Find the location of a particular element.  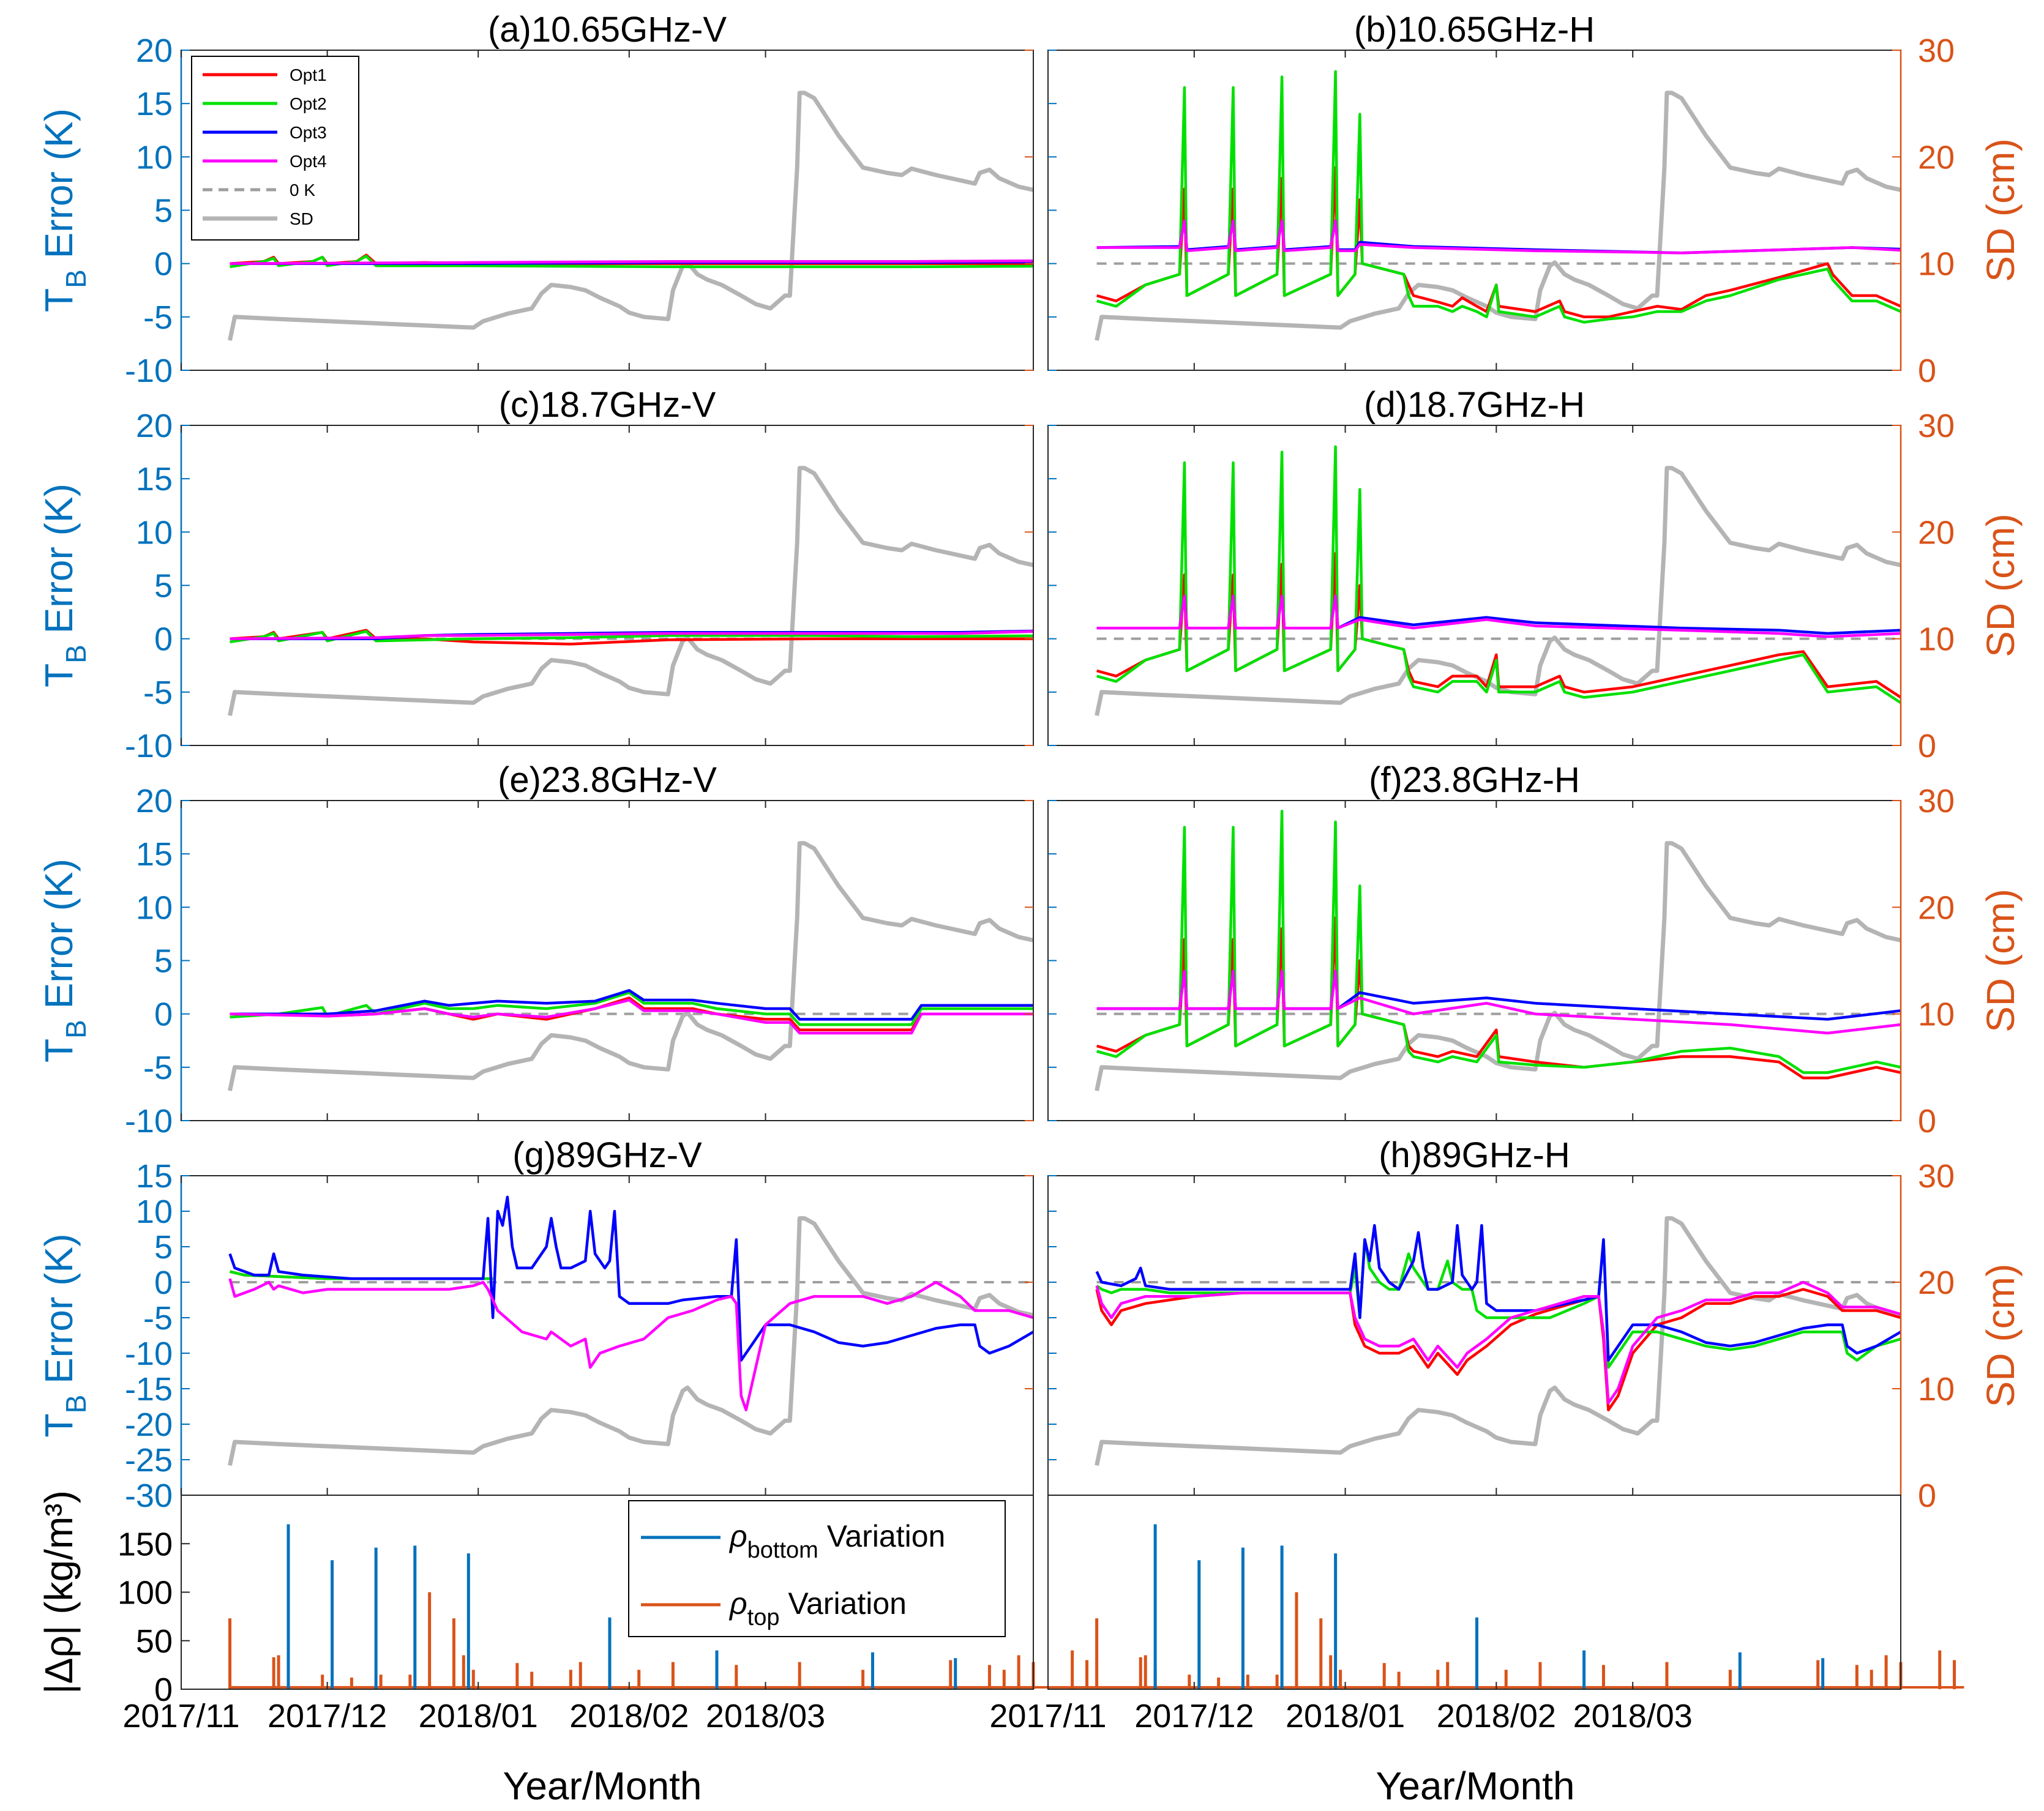

panel-1: (b)10.65GHz-H 0 10 20 30 SD (cm) is located at coordinates (1535, 199).